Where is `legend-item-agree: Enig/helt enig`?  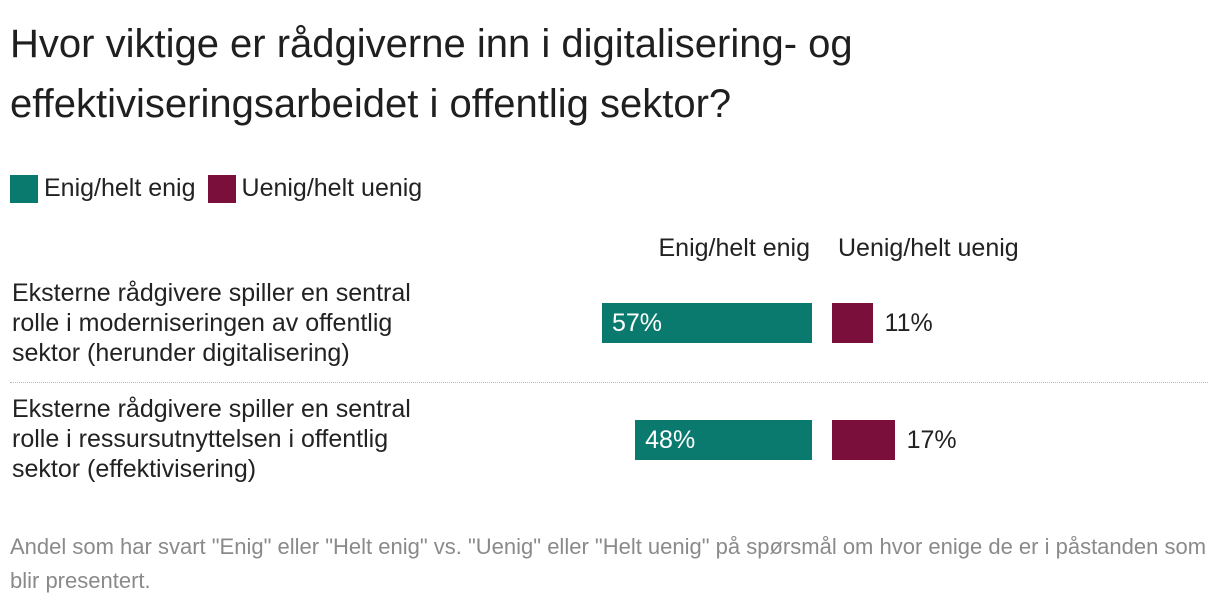 legend-item-agree: Enig/helt enig is located at coordinates (103, 188).